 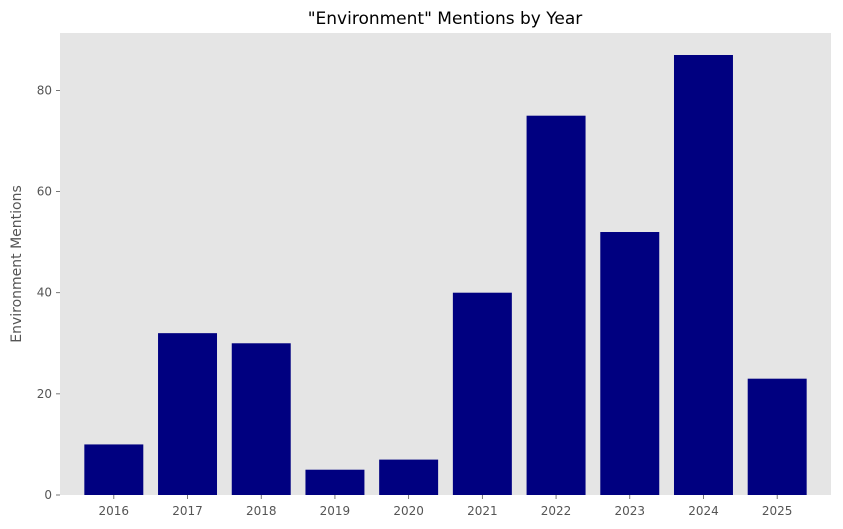 What do you see at coordinates (703, 275) in the screenshot?
I see `bar-2024` at bounding box center [703, 275].